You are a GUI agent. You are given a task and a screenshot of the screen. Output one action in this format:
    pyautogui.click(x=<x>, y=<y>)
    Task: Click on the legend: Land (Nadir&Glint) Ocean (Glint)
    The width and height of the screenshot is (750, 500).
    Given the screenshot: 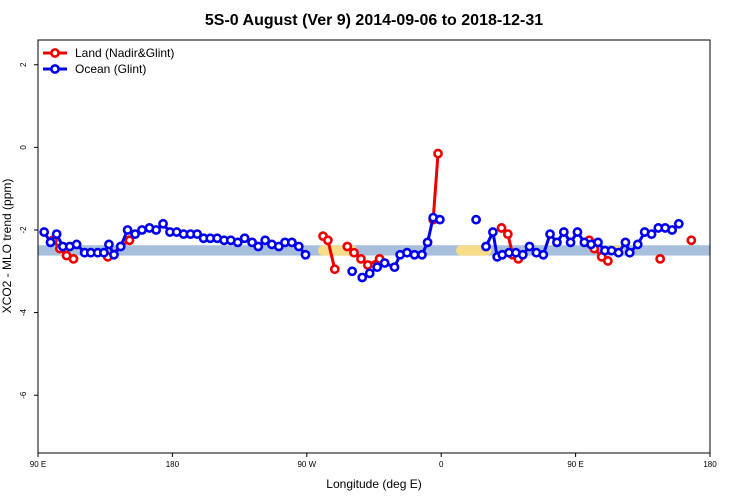 What is the action you would take?
    pyautogui.click(x=108, y=61)
    